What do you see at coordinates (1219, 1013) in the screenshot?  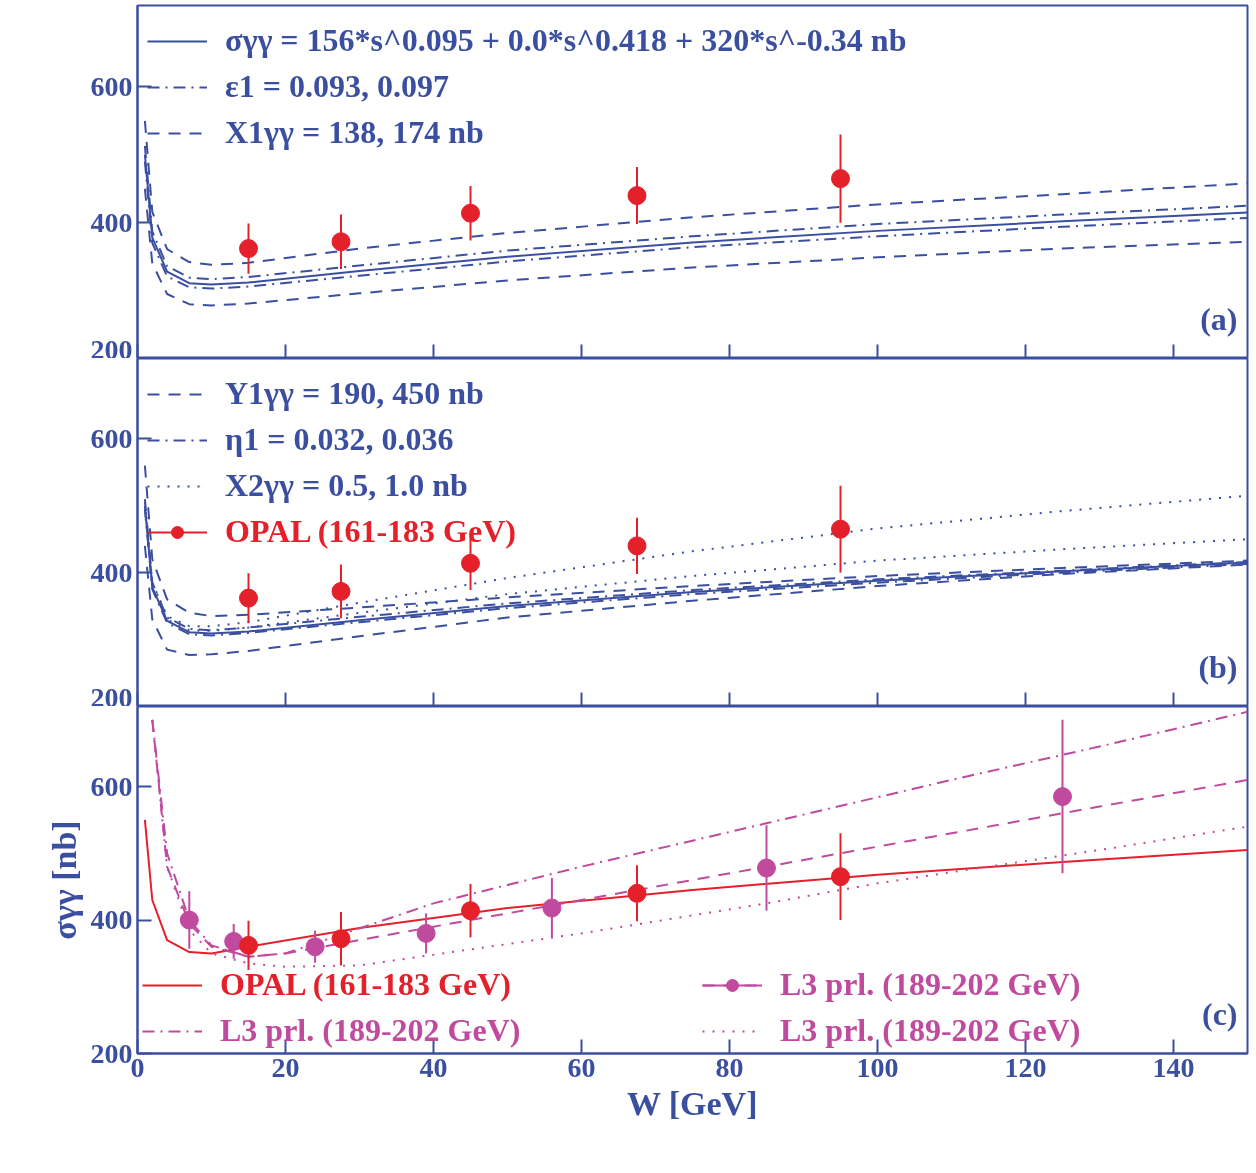 I see `annotation: (c)` at bounding box center [1219, 1013].